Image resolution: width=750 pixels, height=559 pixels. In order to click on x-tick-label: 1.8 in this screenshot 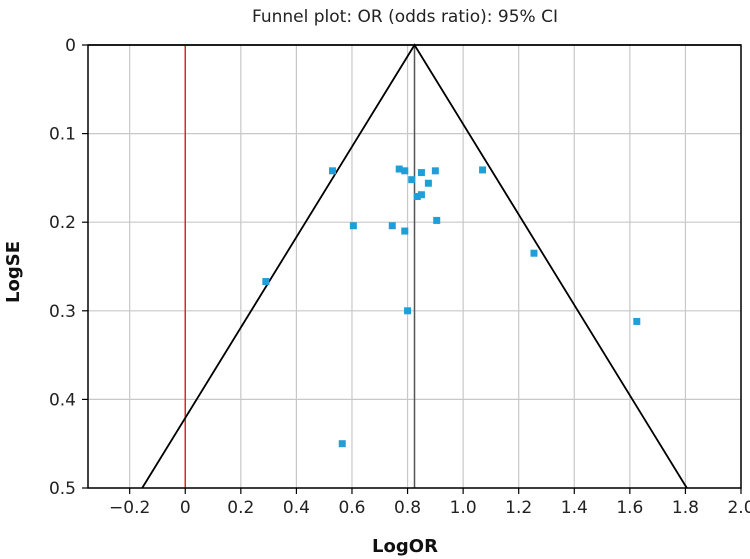, I will do `click(685, 508)`.